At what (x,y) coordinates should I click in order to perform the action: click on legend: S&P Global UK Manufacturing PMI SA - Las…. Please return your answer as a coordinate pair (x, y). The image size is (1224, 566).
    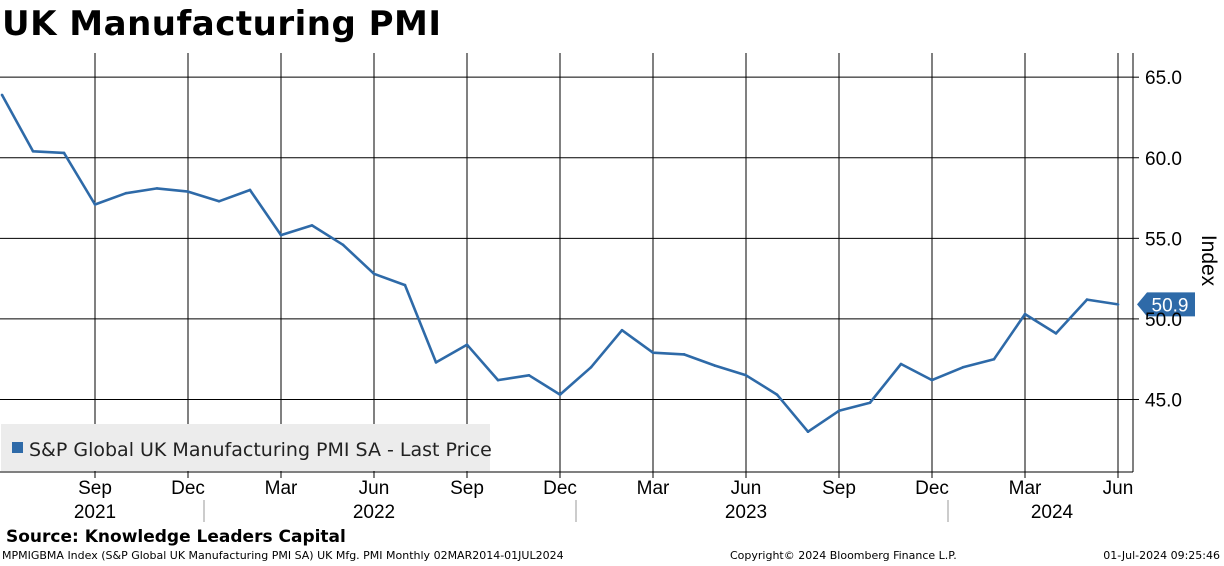
    Looking at the image, I should click on (246, 447).